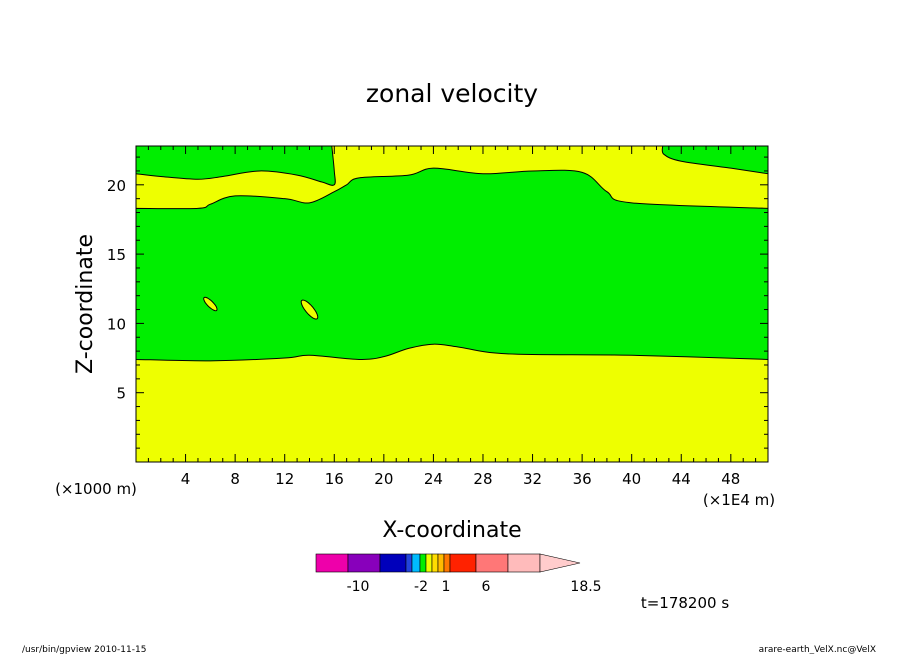 The height and width of the screenshot is (654, 904). I want to click on upper-right-green-region, so click(715, 160).